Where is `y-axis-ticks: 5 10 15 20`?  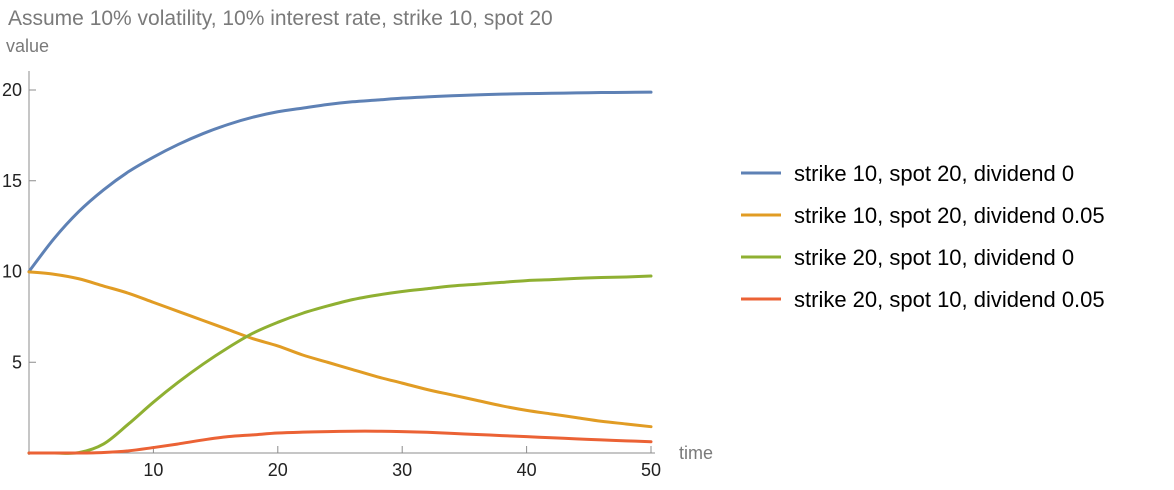 y-axis-ticks: 5 10 15 20 is located at coordinates (19, 226).